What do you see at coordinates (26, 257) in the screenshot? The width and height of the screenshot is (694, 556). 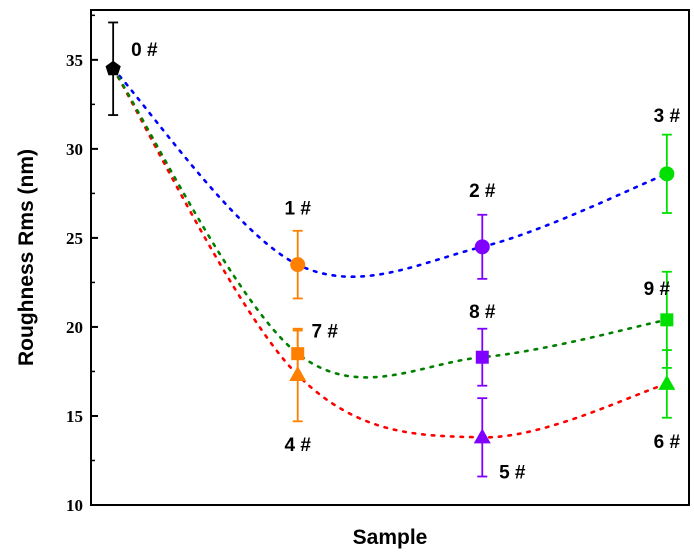 I see `y-axis-title: Roughness Rms (nm)` at bounding box center [26, 257].